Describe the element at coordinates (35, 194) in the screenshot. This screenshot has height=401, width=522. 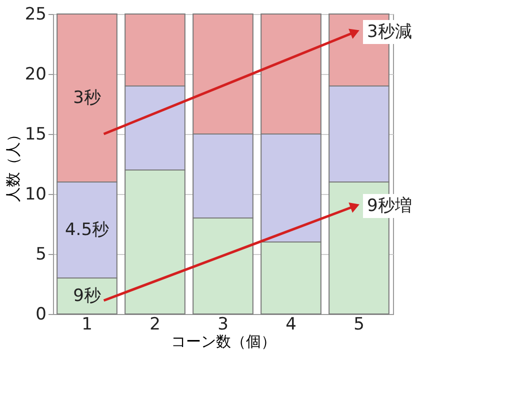
I see `y-tick-label: 10` at that location.